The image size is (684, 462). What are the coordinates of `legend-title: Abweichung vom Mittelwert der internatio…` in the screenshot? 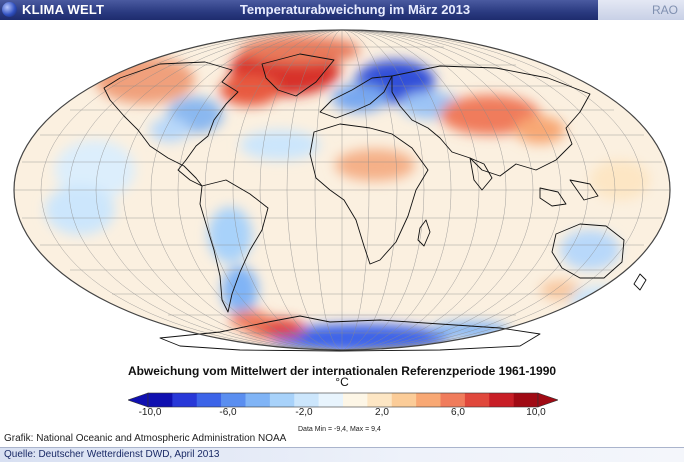 It's located at (342, 371).